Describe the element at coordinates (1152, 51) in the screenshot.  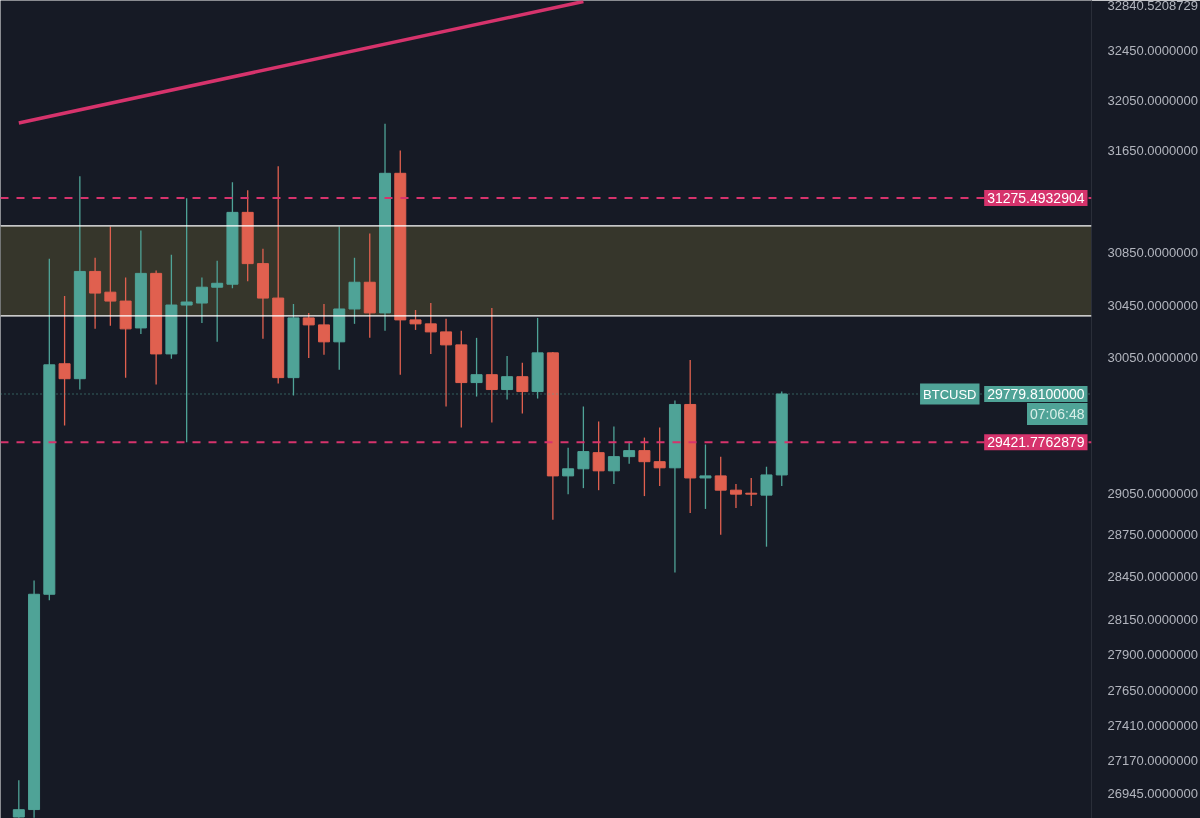
I see `y-tick-label: 32450.0000000` at that location.